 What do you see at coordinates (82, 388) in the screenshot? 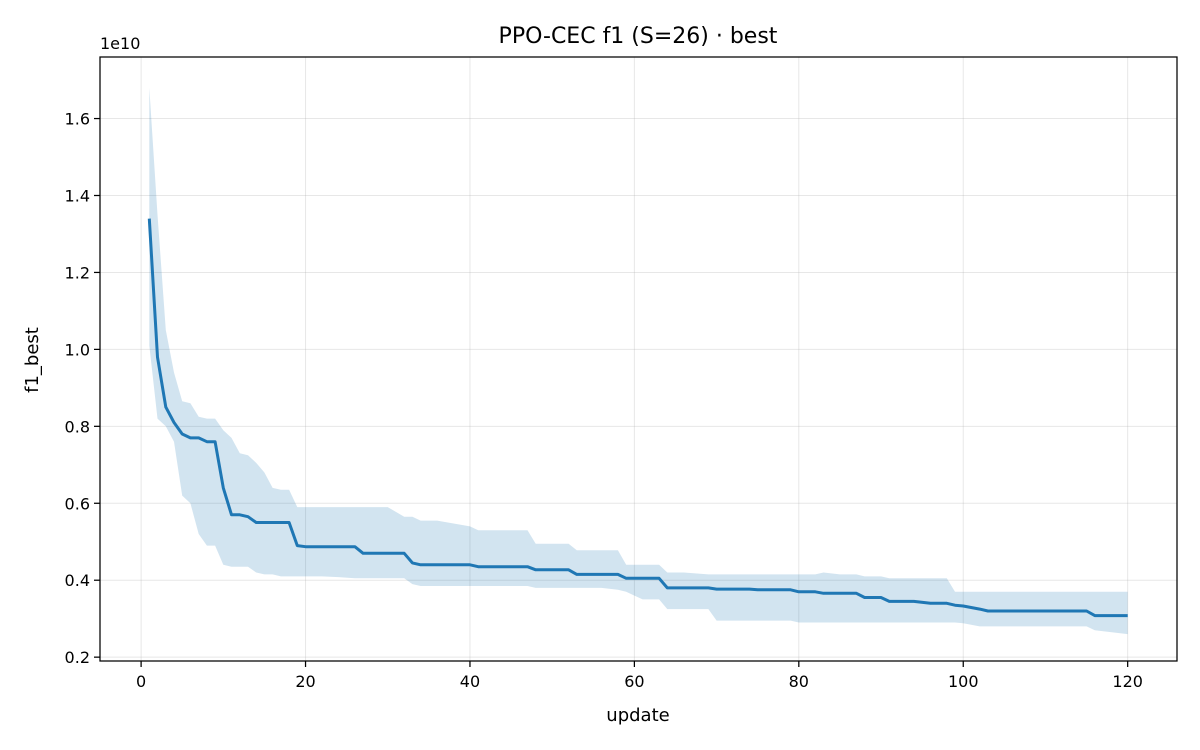
I see `y-axis: 0.2 0.4 0.6 0.8 1.0 1.2 1.4 1.6` at bounding box center [82, 388].